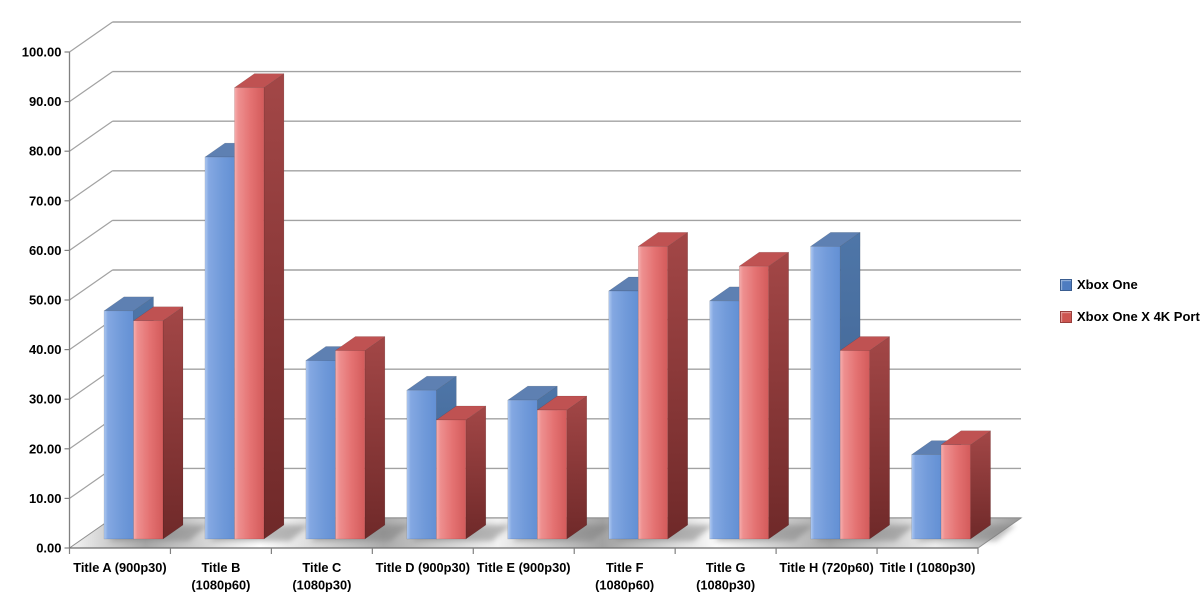 Image resolution: width=1200 pixels, height=601 pixels. Describe the element at coordinates (42, 52) in the screenshot. I see `y-tick-label: 100.00` at that location.